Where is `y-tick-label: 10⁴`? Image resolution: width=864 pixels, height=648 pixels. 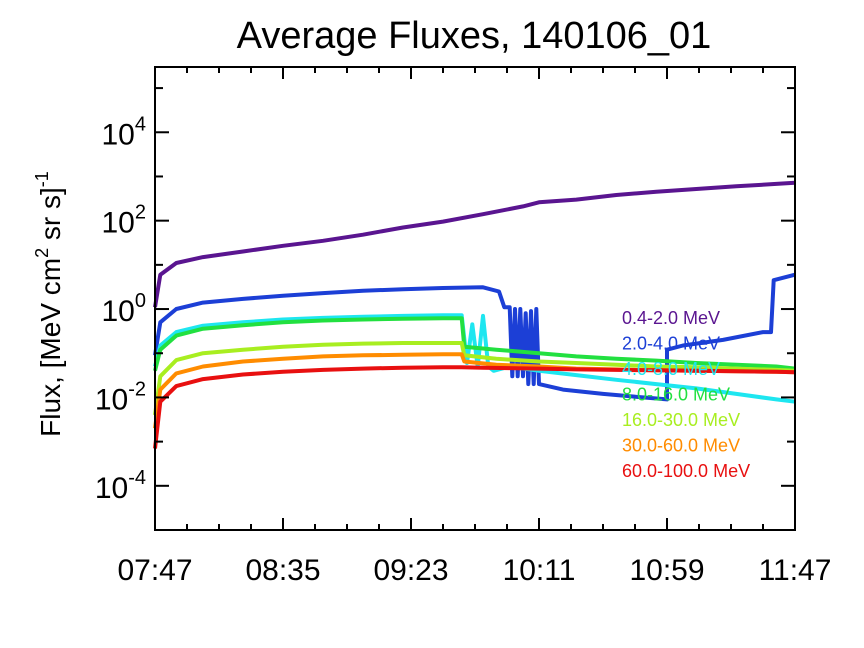 y-tick-label: 10⁴ is located at coordinates (124, 132).